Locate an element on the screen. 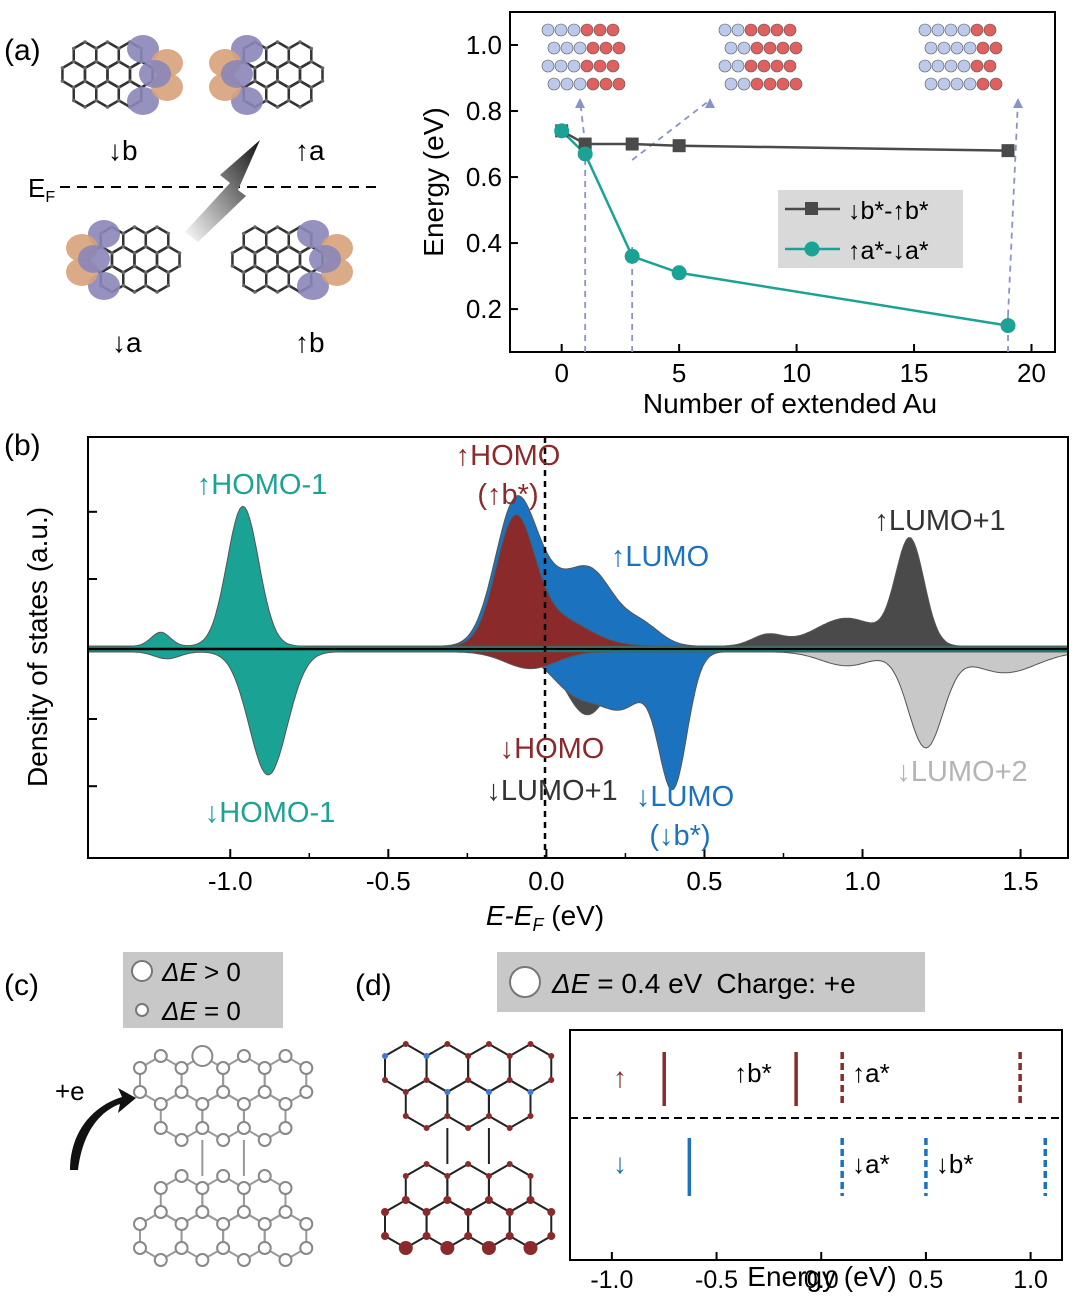  annot-down-homo: ↓HOMO is located at coordinates (552, 749).